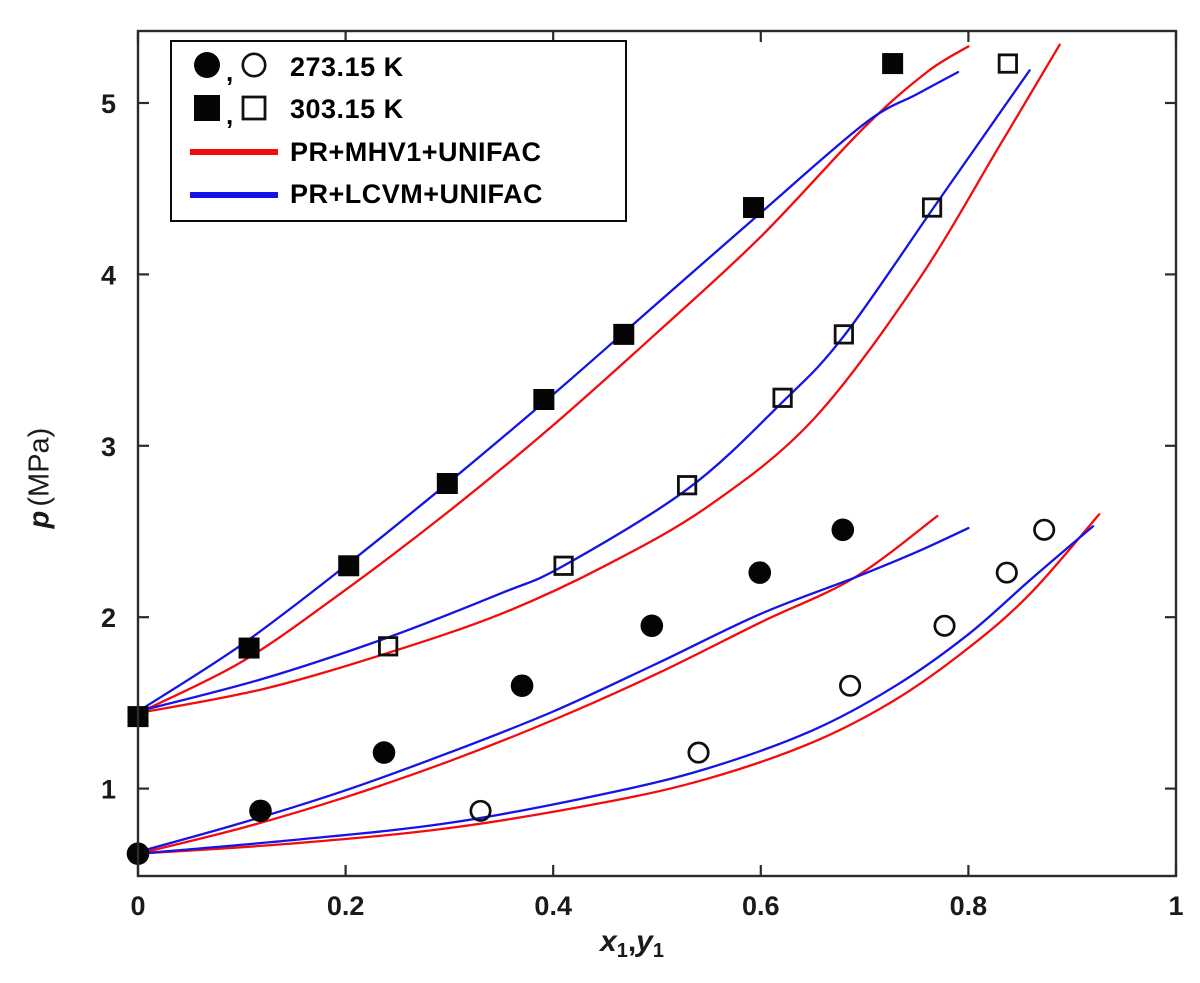 The width and height of the screenshot is (1200, 983). What do you see at coordinates (234, 152) in the screenshot?
I see `red-line-icon` at bounding box center [234, 152].